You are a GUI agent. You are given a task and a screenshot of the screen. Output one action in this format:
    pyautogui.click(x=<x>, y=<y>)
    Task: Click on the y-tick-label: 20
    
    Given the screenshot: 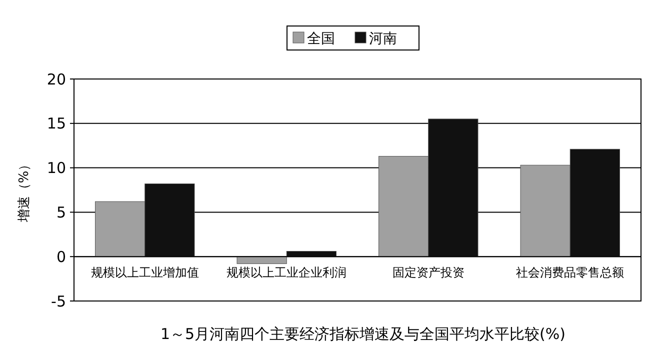 What is the action you would take?
    pyautogui.click(x=56, y=79)
    